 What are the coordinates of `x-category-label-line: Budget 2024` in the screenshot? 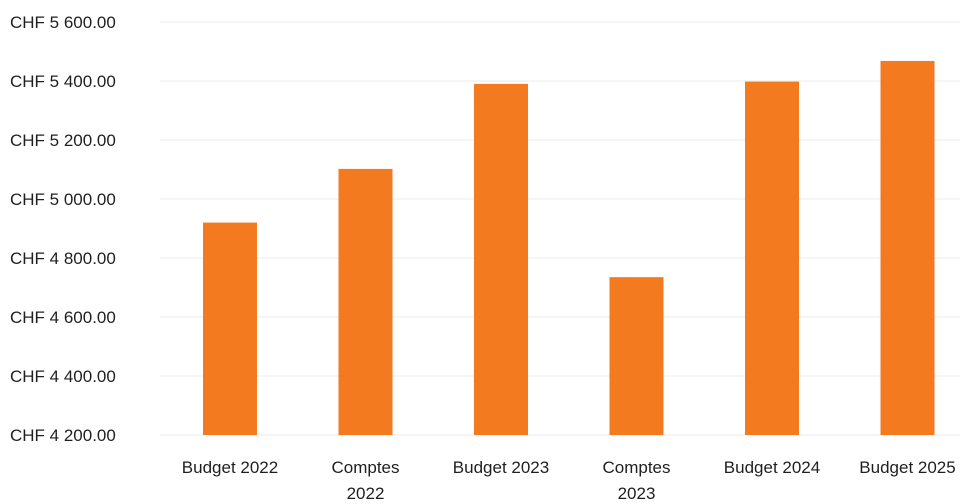 It's located at (772, 467).